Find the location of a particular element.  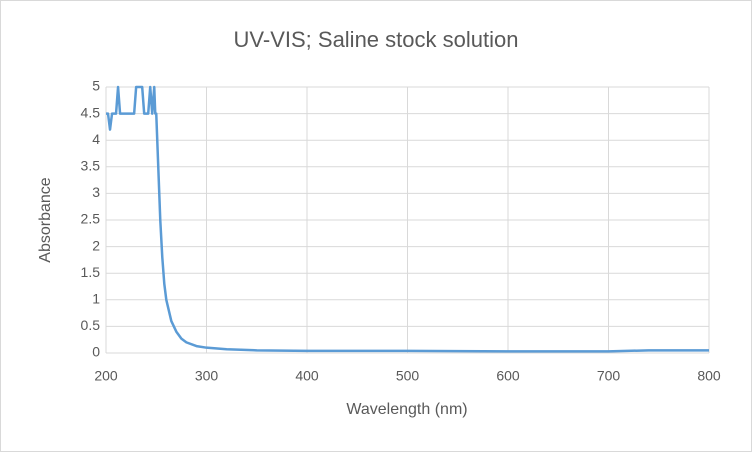

x-tick-label: 200 is located at coordinates (106, 376).